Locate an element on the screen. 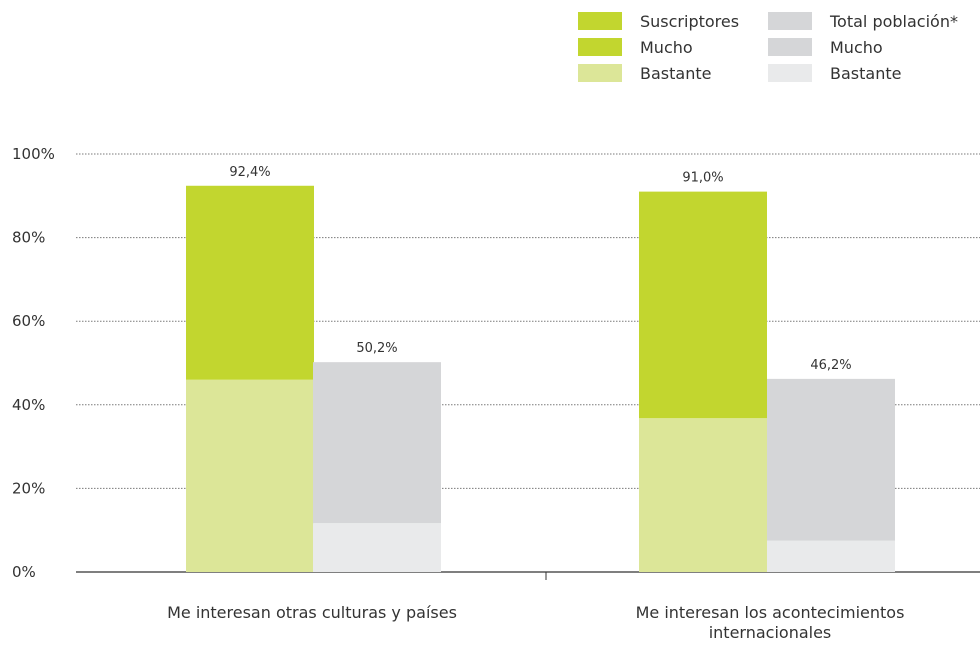 This screenshot has height=648, width=980. data-label: 92,4% is located at coordinates (249, 172).